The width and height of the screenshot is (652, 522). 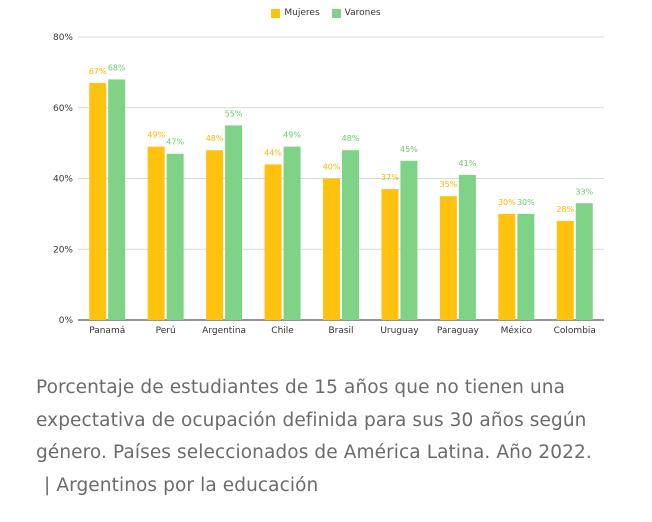 What do you see at coordinates (107, 331) in the screenshot?
I see `x-tick-label: Panamá` at bounding box center [107, 331].